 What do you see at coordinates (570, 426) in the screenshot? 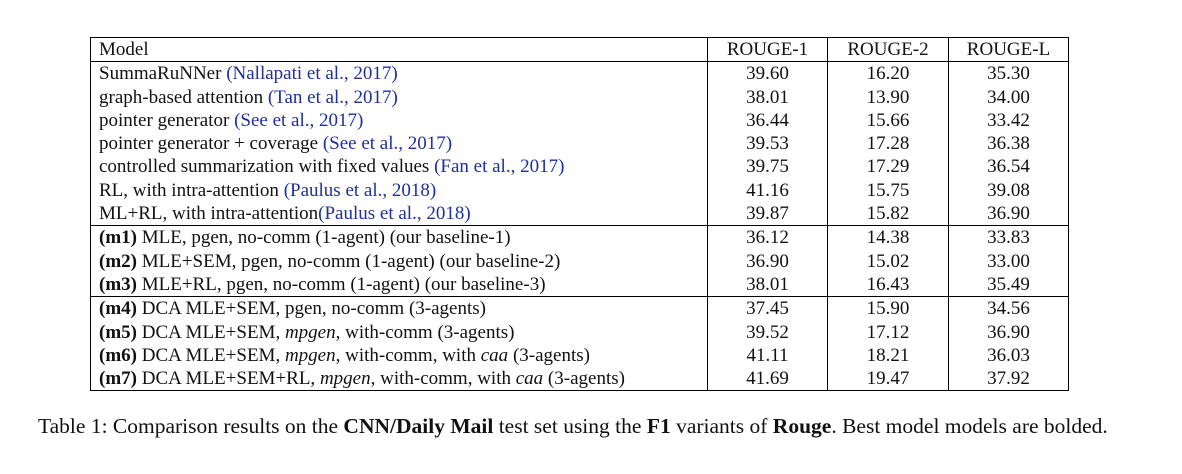
I see `text-segment: test set using the` at bounding box center [570, 426].